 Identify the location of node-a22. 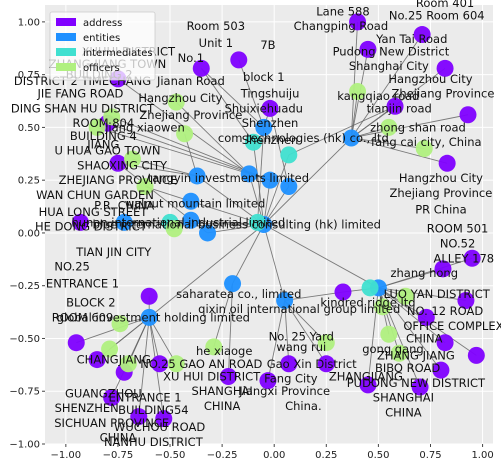
(420, 387).